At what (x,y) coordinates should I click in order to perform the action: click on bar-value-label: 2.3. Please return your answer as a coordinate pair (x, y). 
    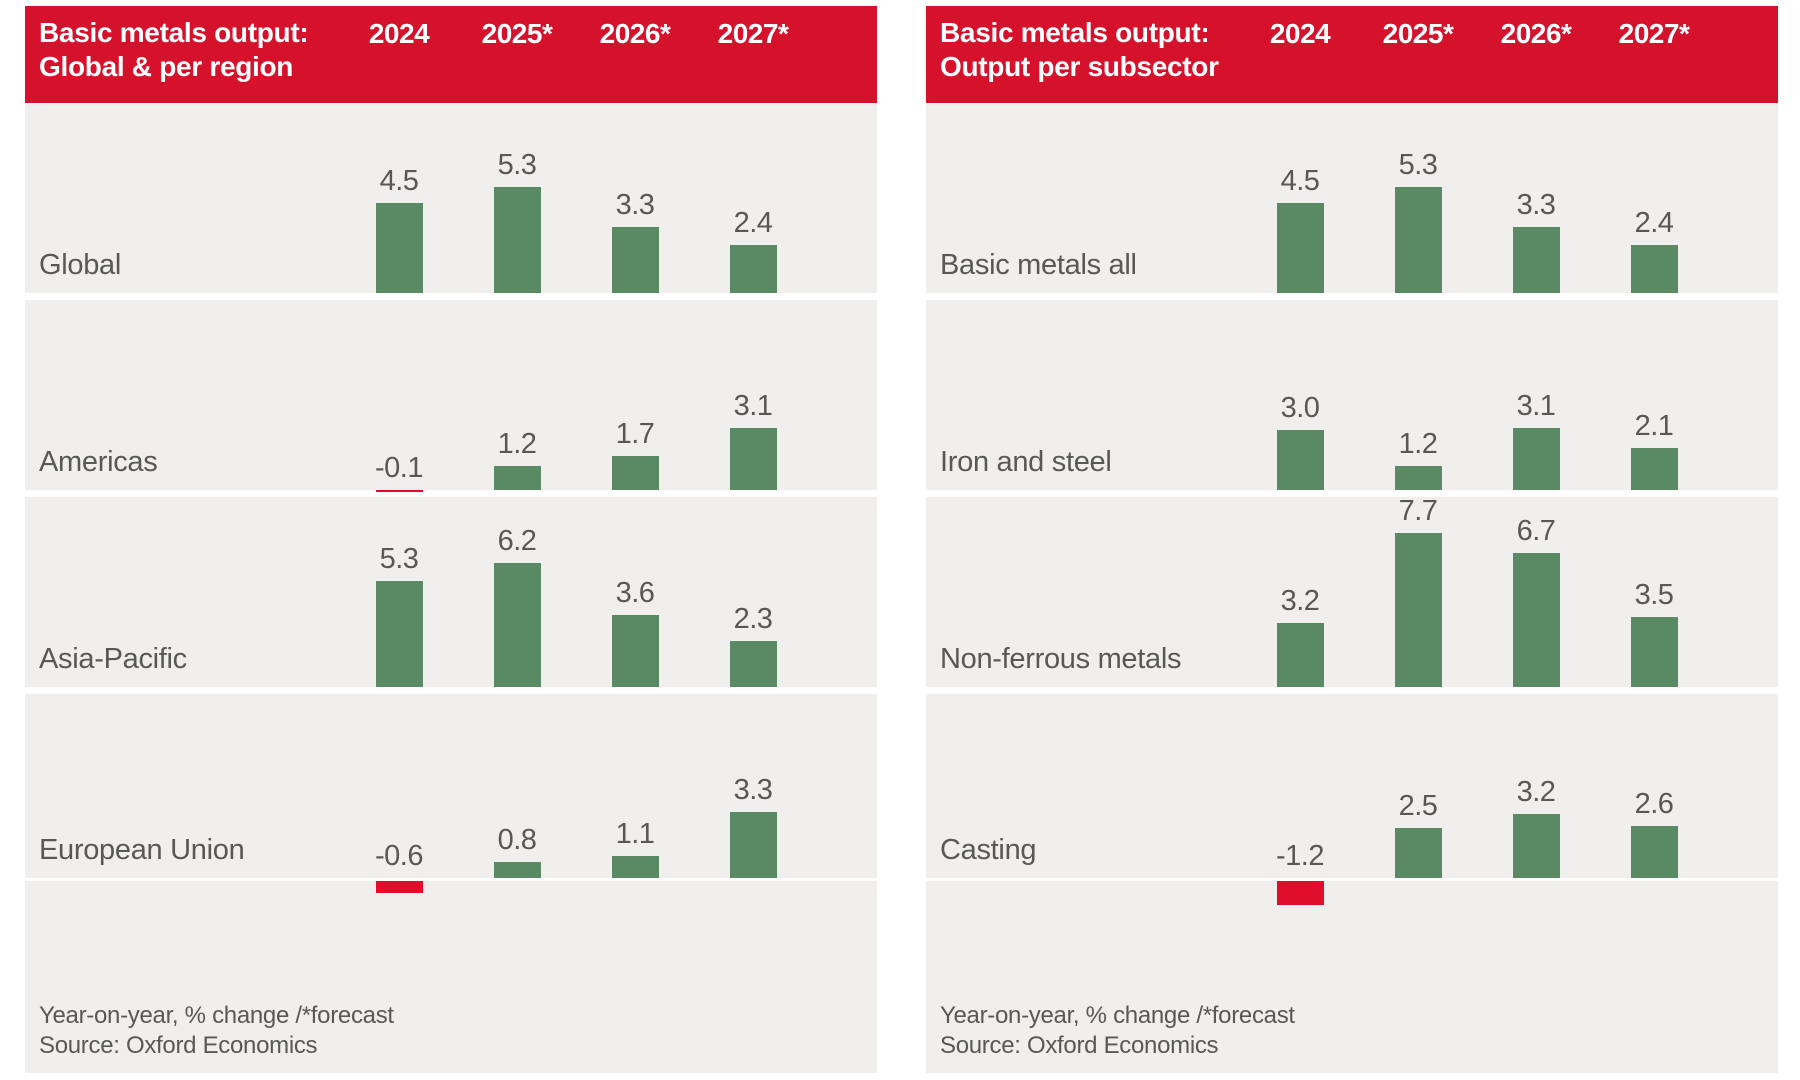
    Looking at the image, I should click on (753, 619).